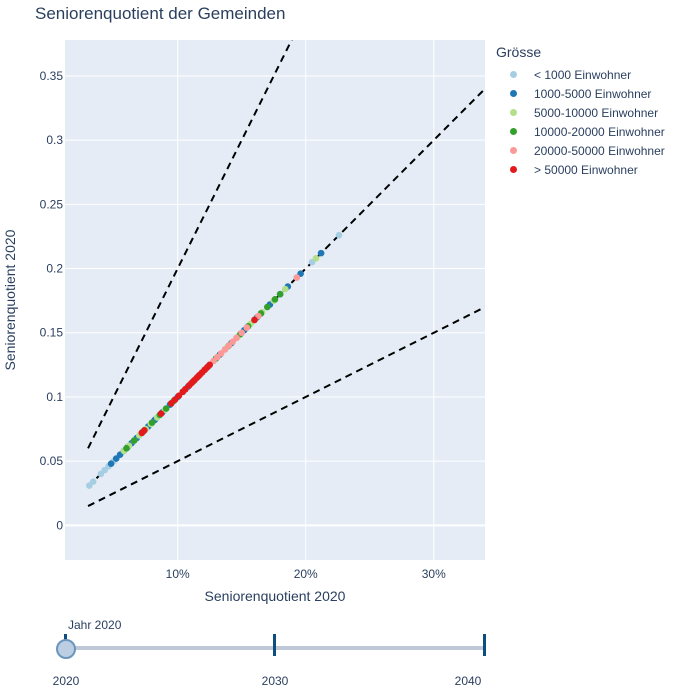 The height and width of the screenshot is (700, 700). I want to click on legend-label: 10000-20000 Einwohner, so click(599, 131).